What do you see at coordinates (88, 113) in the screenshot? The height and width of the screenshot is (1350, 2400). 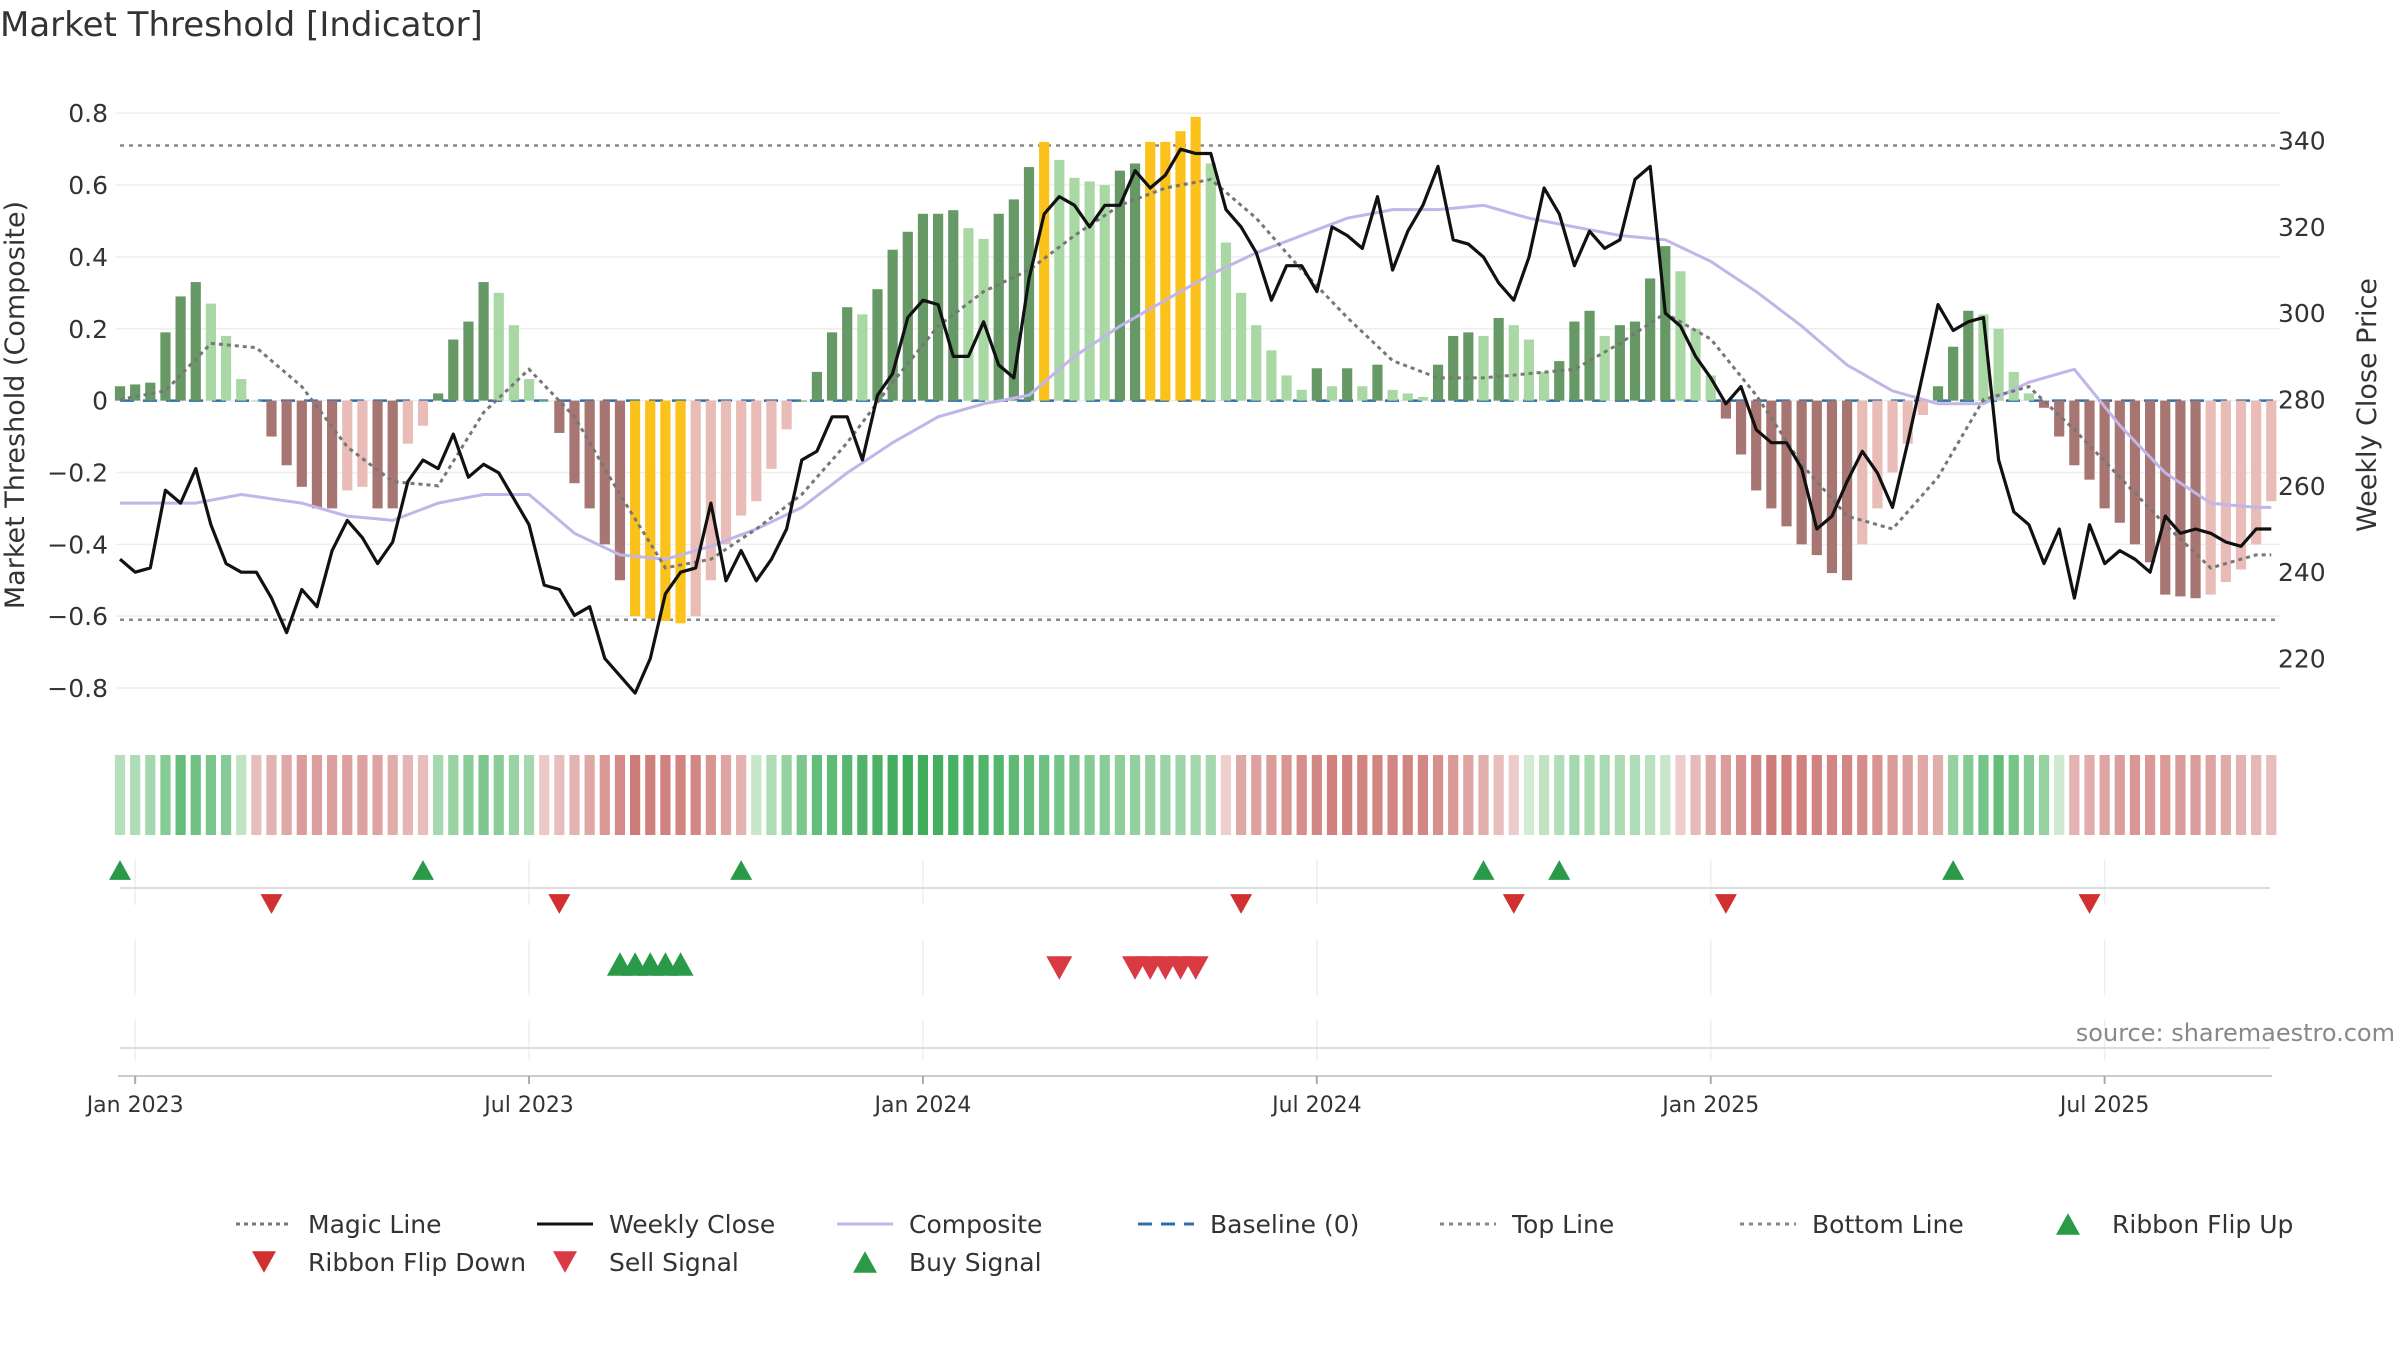 I see `y-tick-label: 0.8` at bounding box center [88, 113].